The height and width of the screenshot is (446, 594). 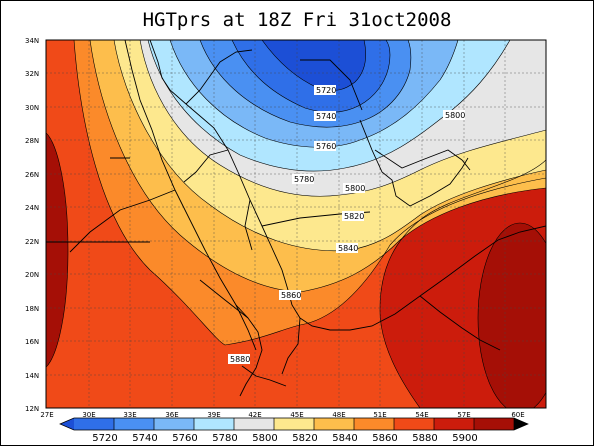 I want to click on lat-tick: 30N, so click(x=32, y=108).